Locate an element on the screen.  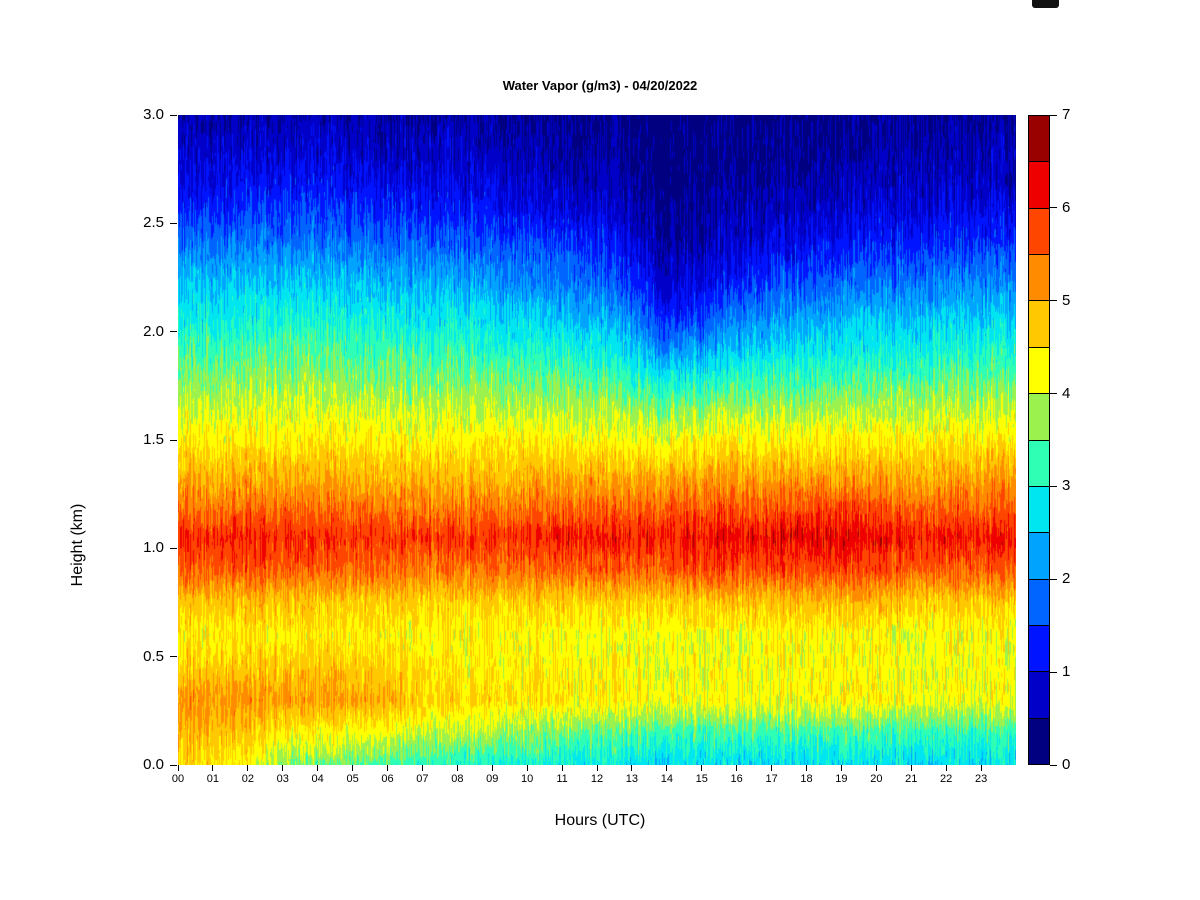
colorbar-tick-label: 3 is located at coordinates (1066, 486).